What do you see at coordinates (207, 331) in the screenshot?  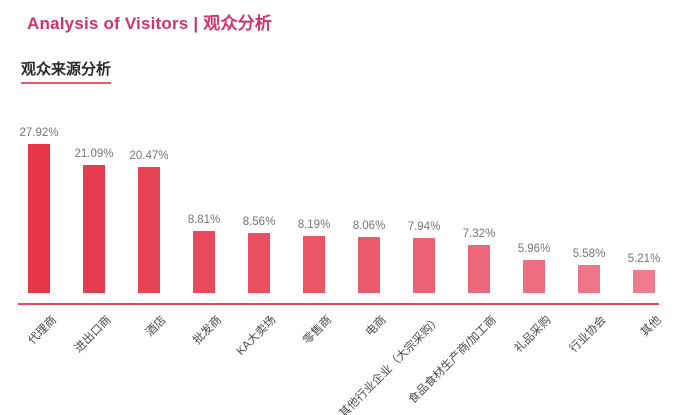 I see `category-label: 批发商` at bounding box center [207, 331].